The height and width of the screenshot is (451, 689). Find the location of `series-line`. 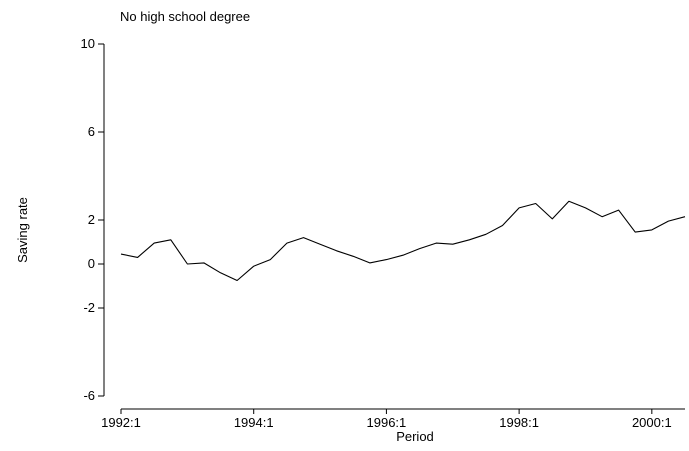

series-line is located at coordinates (403, 240).